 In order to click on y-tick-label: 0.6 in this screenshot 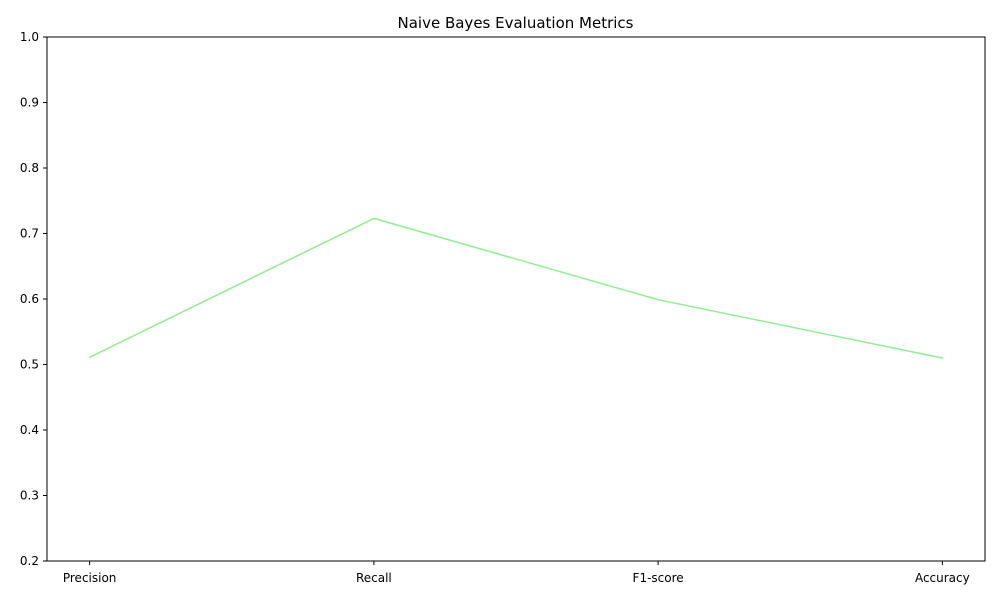, I will do `click(29, 299)`.